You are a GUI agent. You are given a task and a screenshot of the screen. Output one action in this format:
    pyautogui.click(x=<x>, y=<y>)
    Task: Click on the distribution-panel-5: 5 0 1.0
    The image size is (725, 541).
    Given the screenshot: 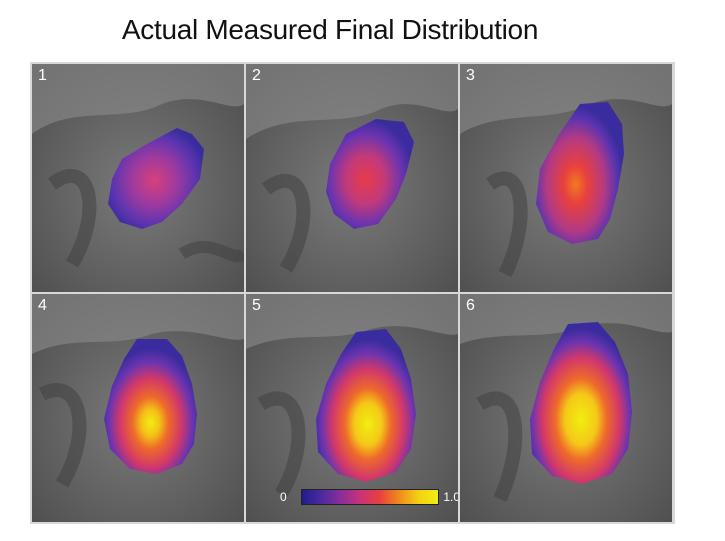 What is the action you would take?
    pyautogui.click(x=352, y=408)
    